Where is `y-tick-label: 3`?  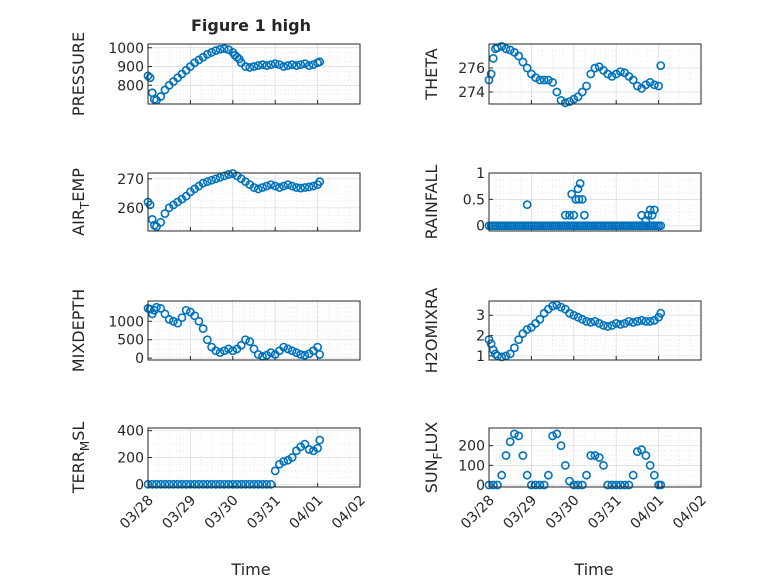 y-tick-label: 3 is located at coordinates (480, 316).